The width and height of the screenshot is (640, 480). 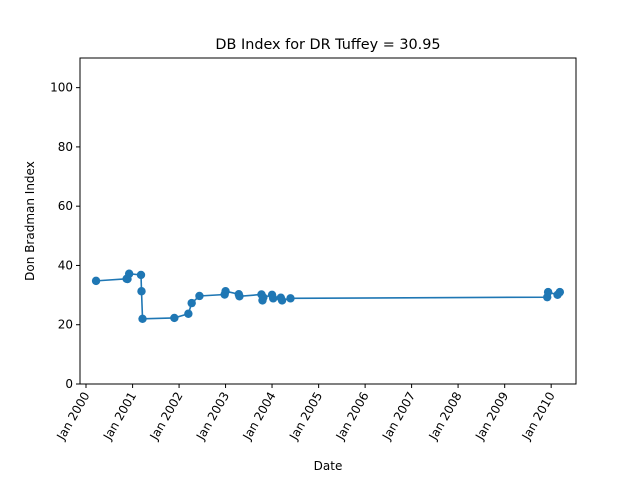 I want to click on y-tick-label: 0, so click(x=69, y=384).